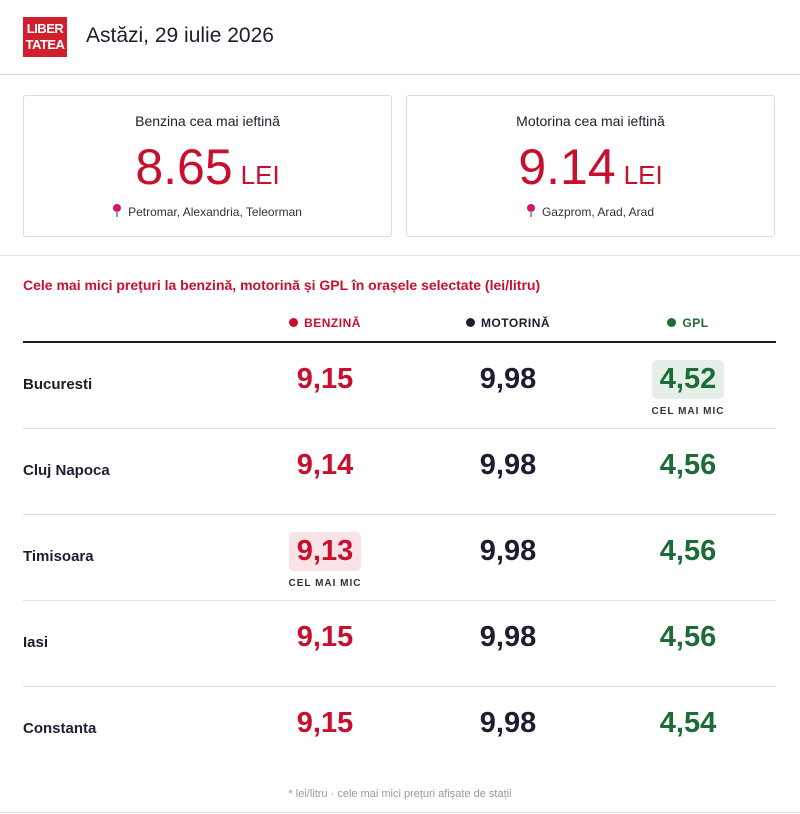 The height and width of the screenshot is (814, 800). What do you see at coordinates (325, 465) in the screenshot?
I see `benzina-price: 9,14` at bounding box center [325, 465].